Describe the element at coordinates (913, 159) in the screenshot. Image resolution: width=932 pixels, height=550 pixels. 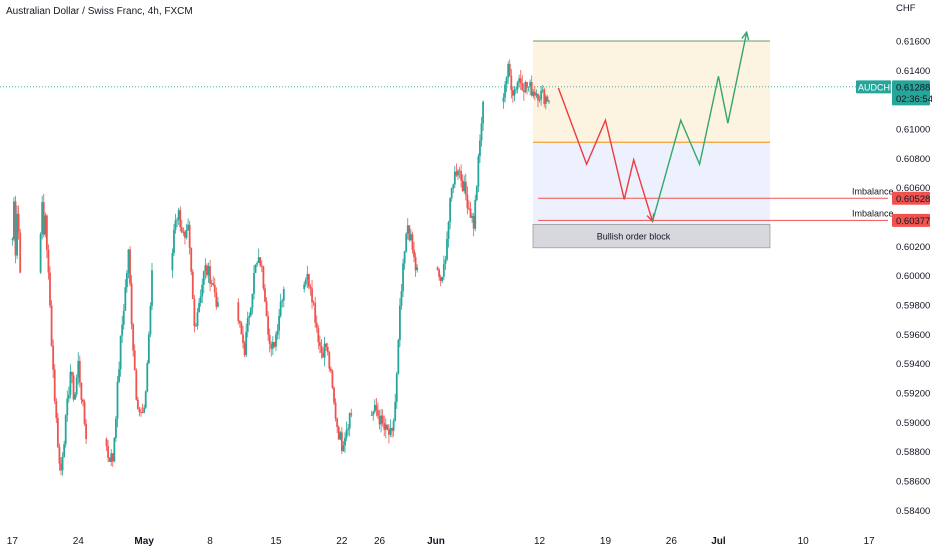
I see `price-tick-label: 0.60800` at that location.